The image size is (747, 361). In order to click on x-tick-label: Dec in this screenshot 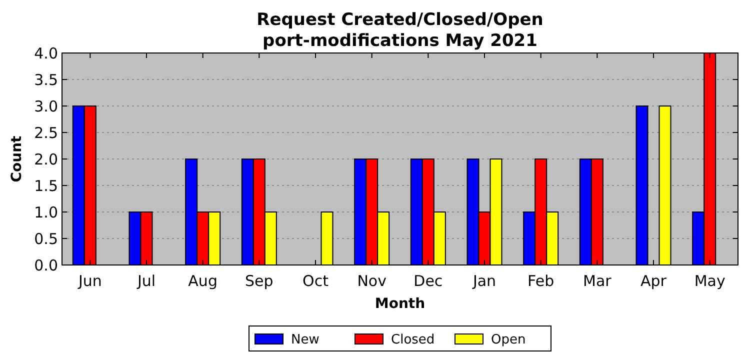, I will do `click(428, 281)`.